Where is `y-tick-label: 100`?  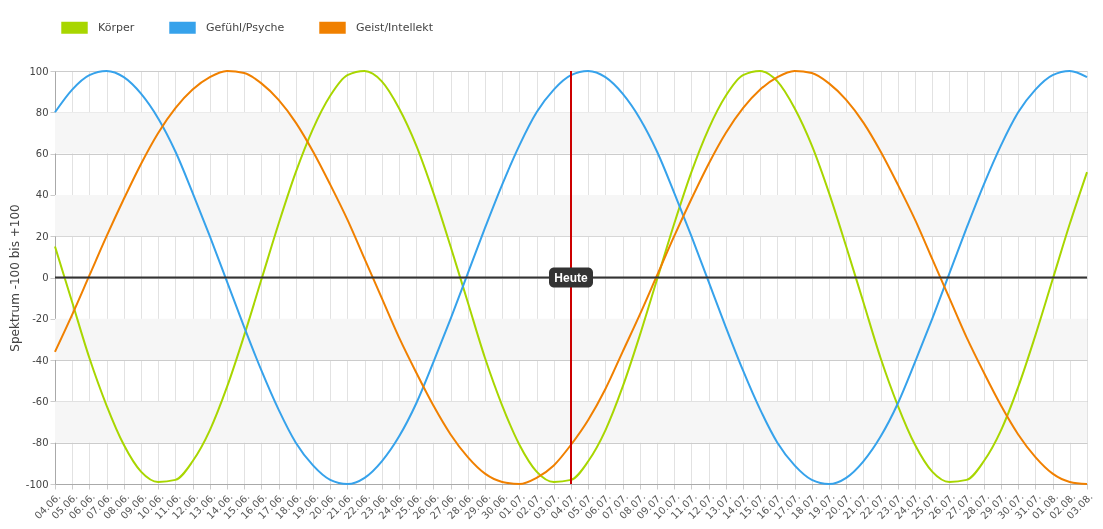
y-tick-label: 100 is located at coordinates (39, 71).